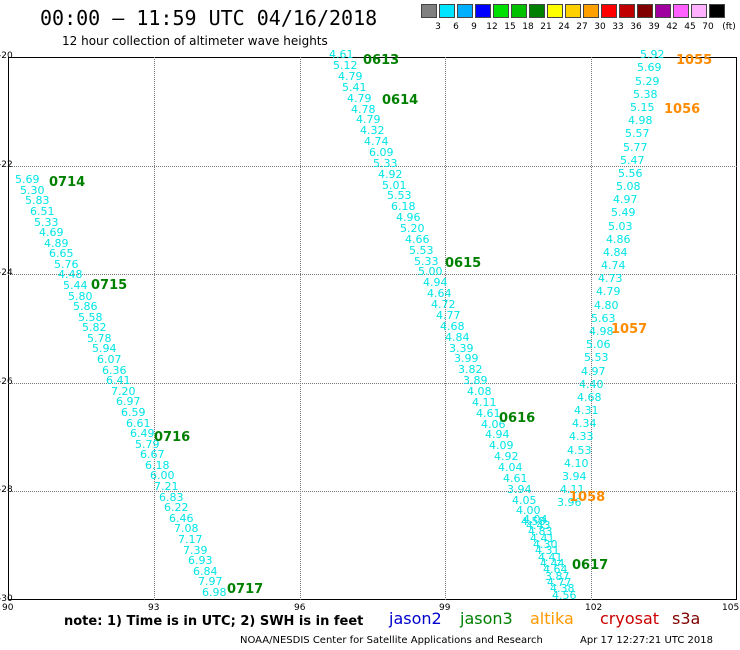 This screenshot has height=650, width=740. What do you see at coordinates (210, 581) in the screenshot?
I see `wave-height-value: 7.97` at bounding box center [210, 581].